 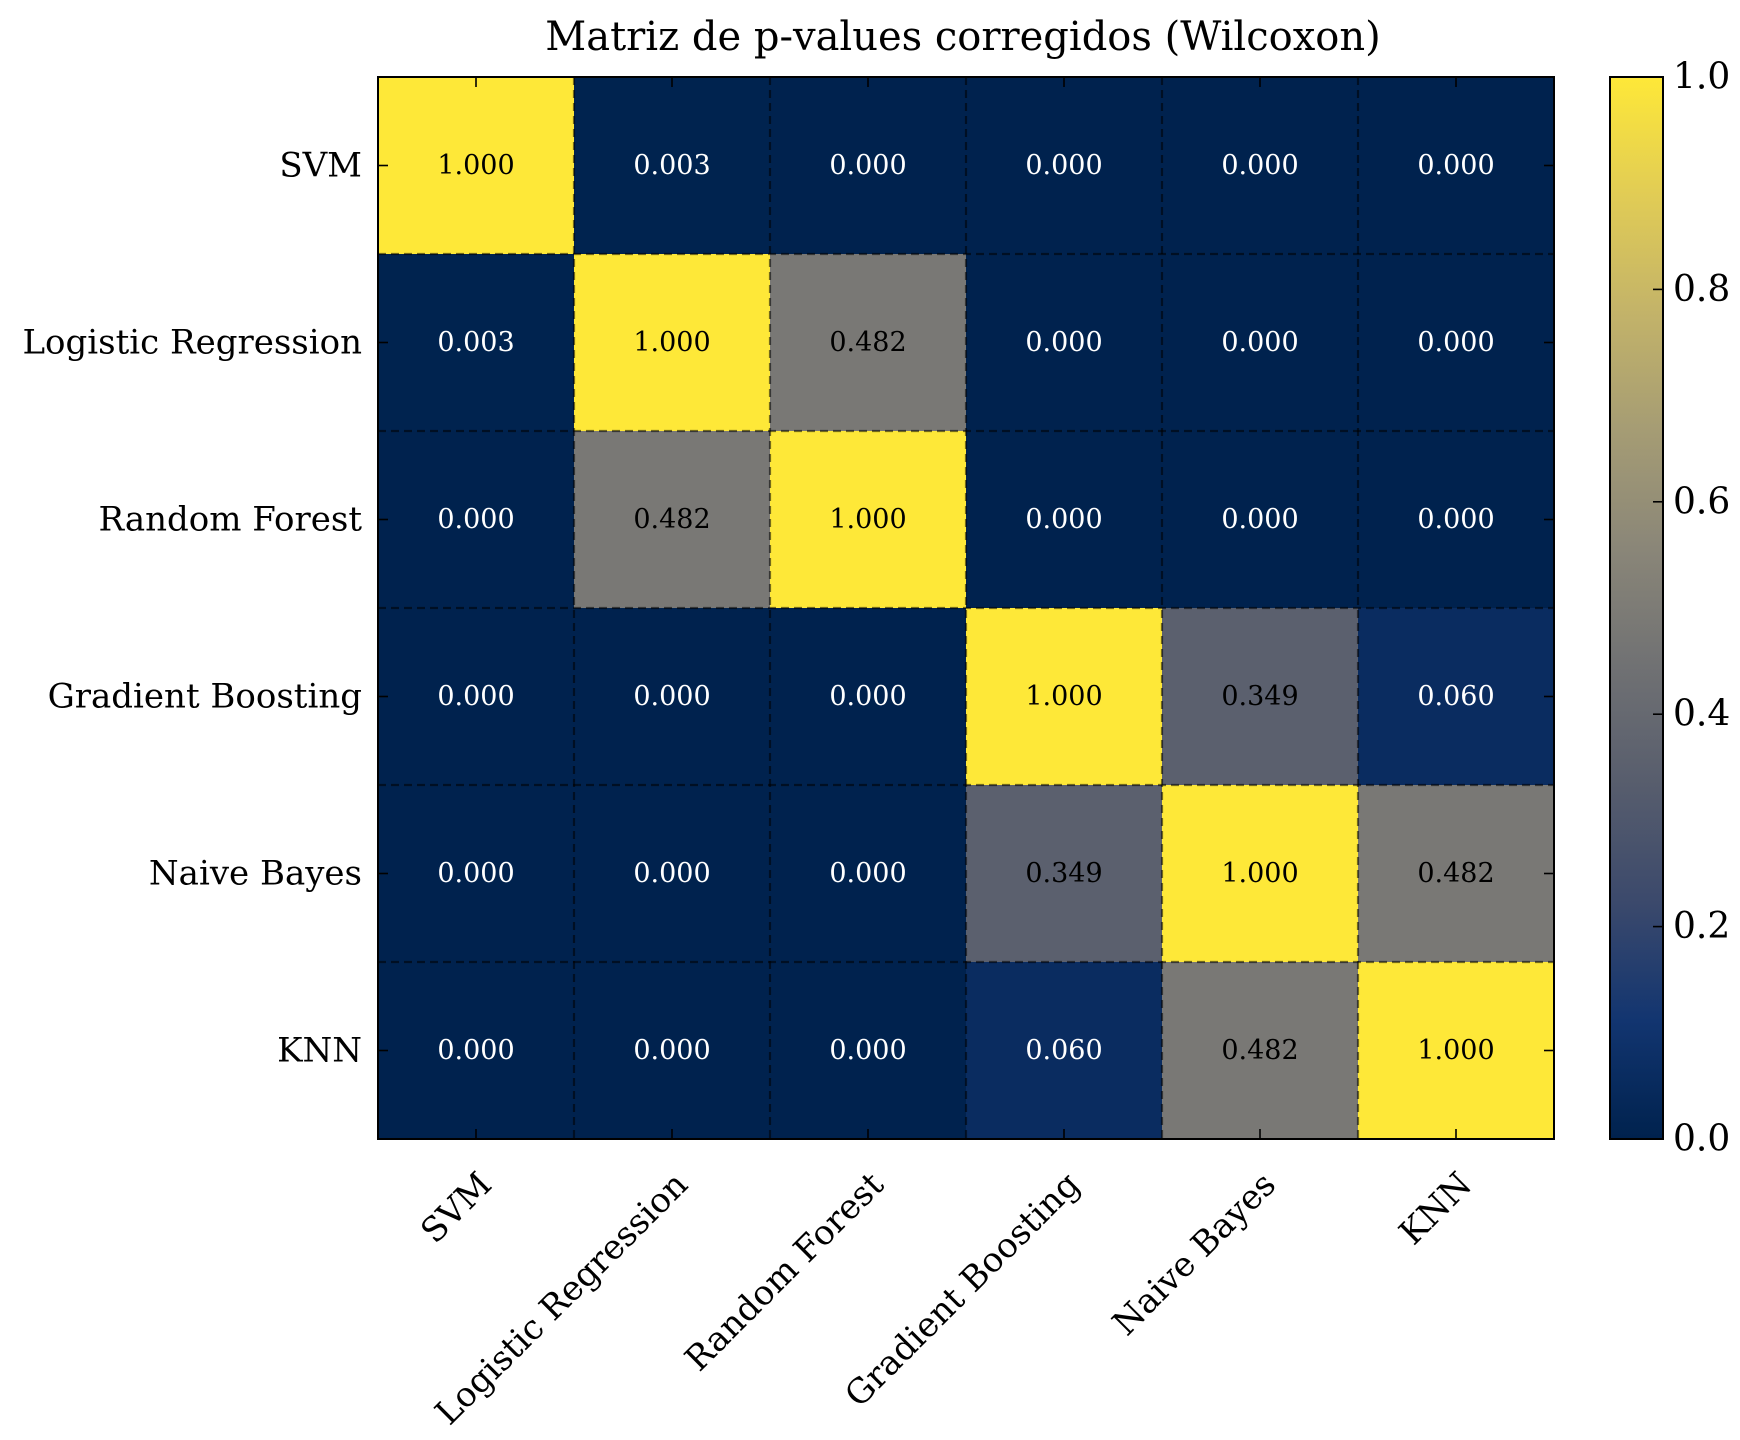 I want to click on y-tick-label: Naive Bayes, so click(x=255, y=874).